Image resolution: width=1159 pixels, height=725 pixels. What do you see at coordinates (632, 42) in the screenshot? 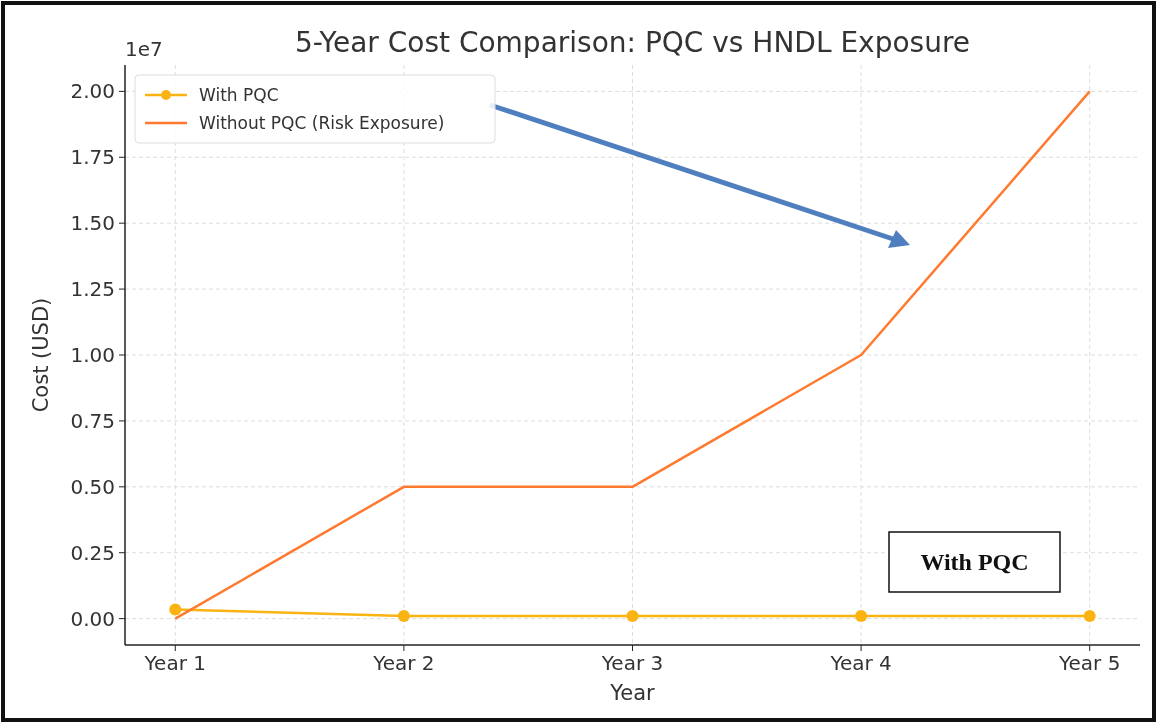
I see `chart-title: 5-Year Cost Comparison: PQC vs HNDL Exposure` at bounding box center [632, 42].